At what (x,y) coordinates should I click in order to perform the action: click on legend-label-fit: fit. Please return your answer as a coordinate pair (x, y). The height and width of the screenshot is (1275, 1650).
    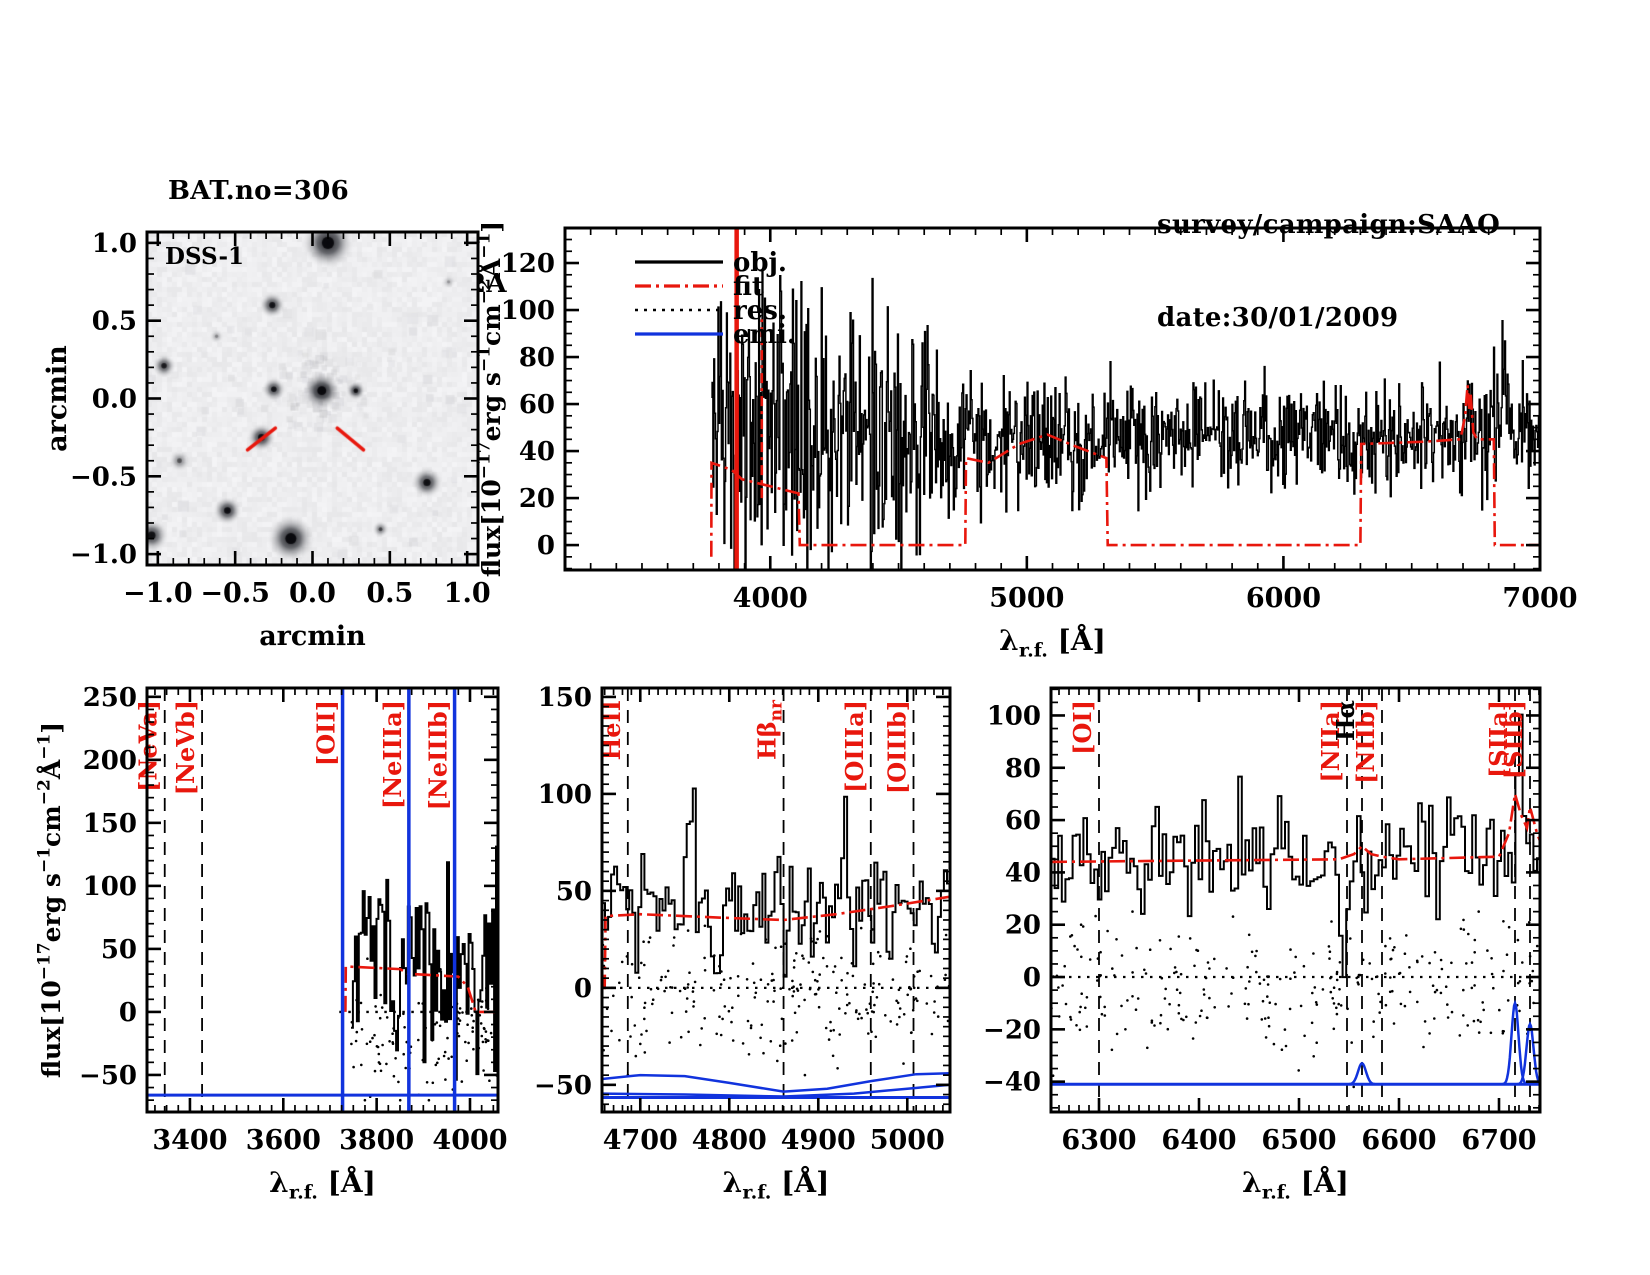
    Looking at the image, I should click on (748, 287).